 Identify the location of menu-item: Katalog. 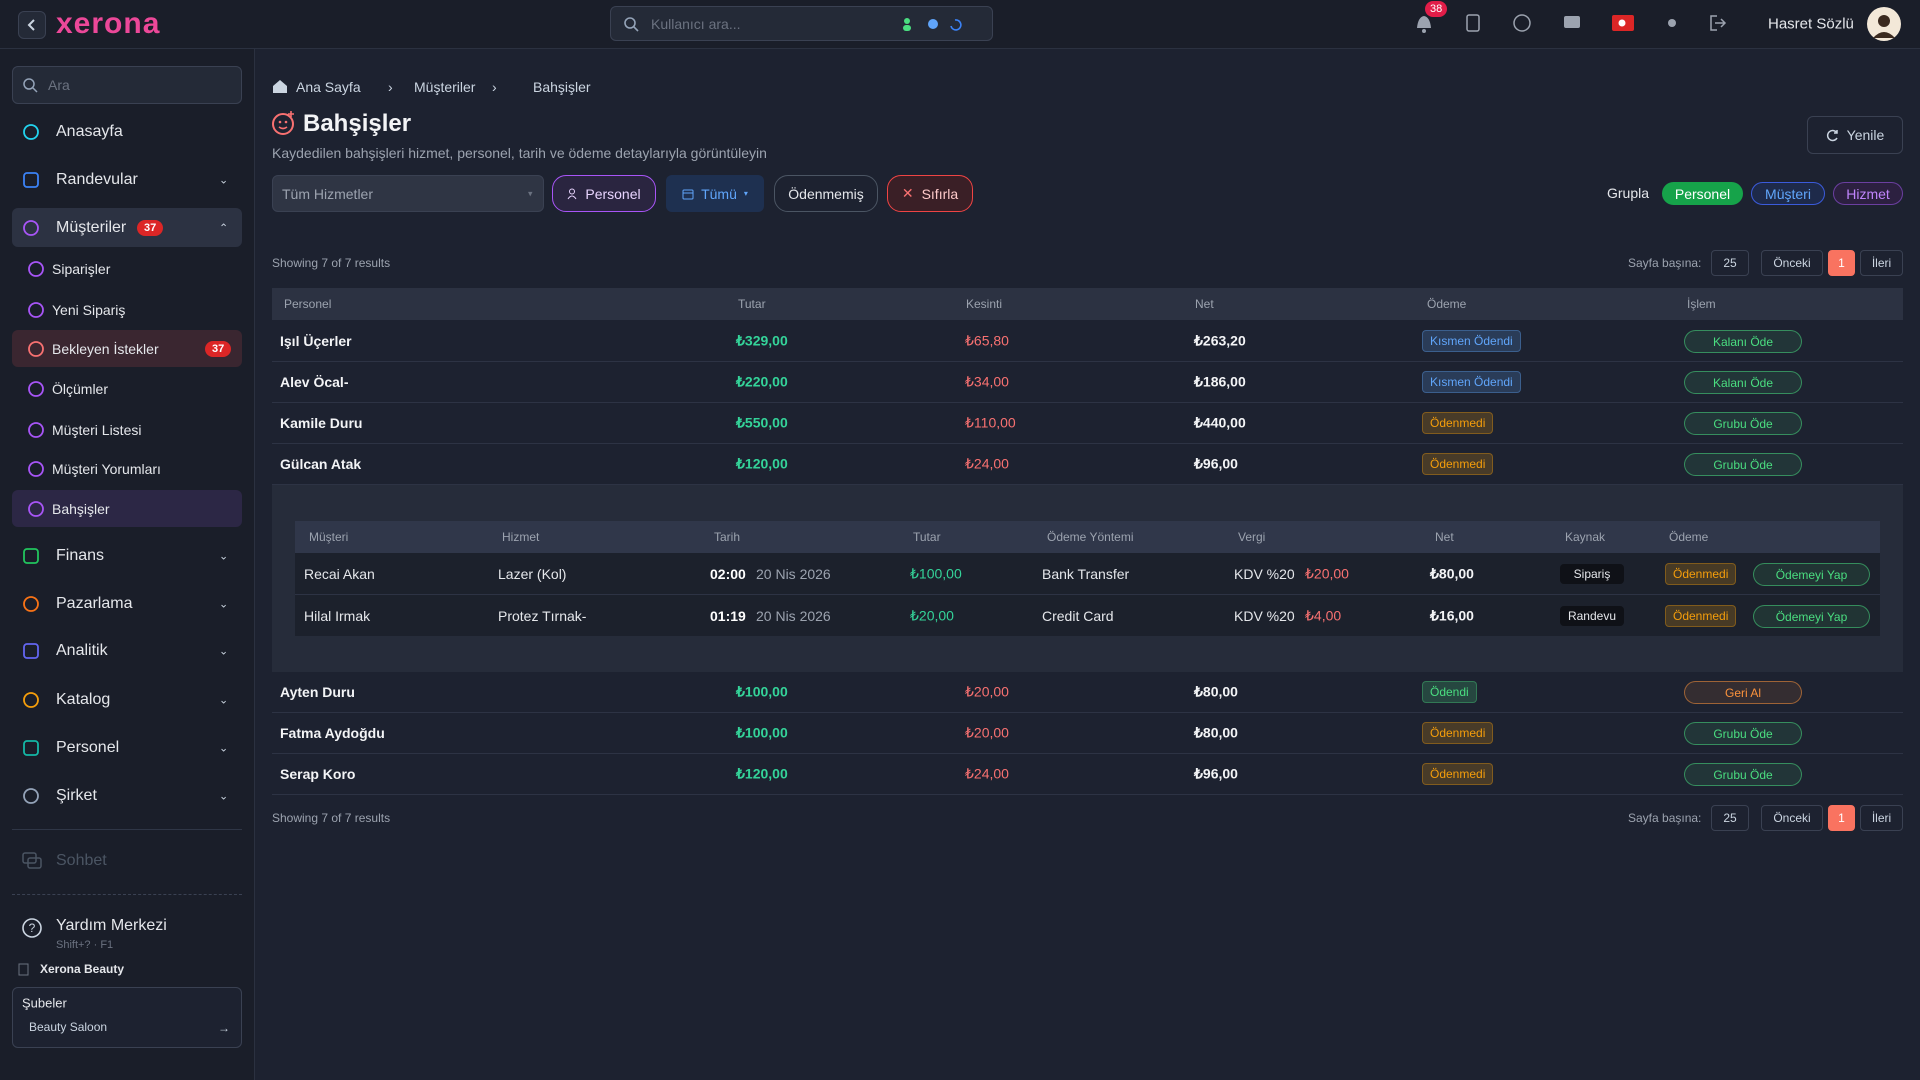
(83, 699).